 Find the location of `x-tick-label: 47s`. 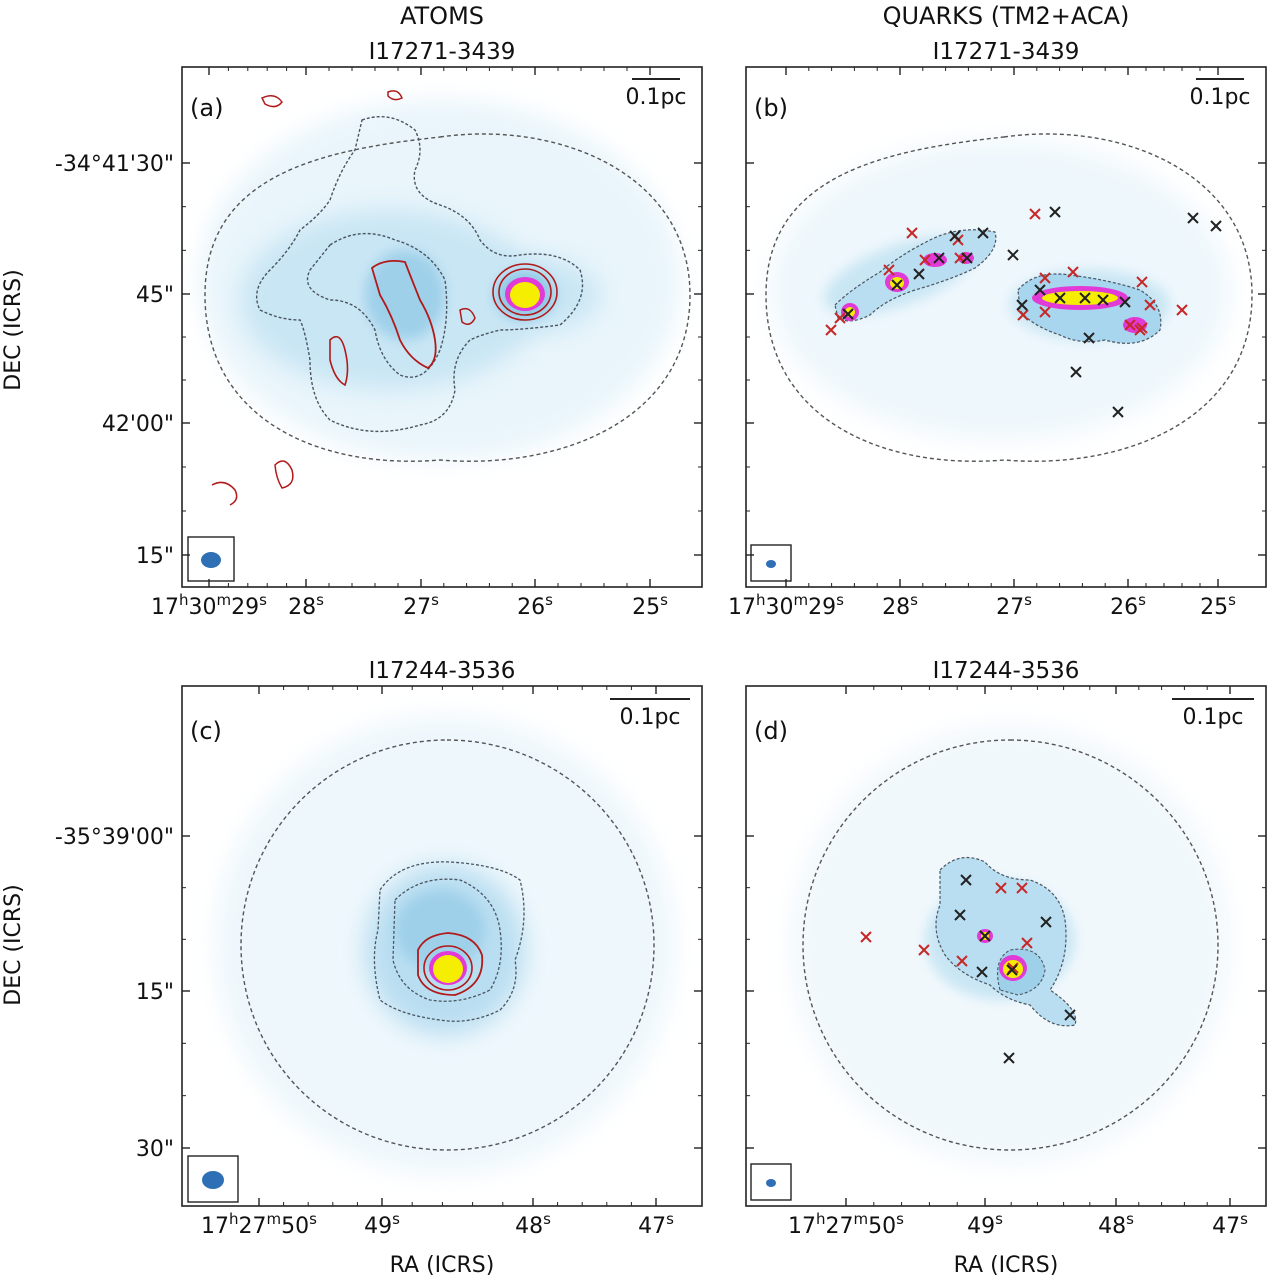

x-tick-label: 47s is located at coordinates (656, 1224).